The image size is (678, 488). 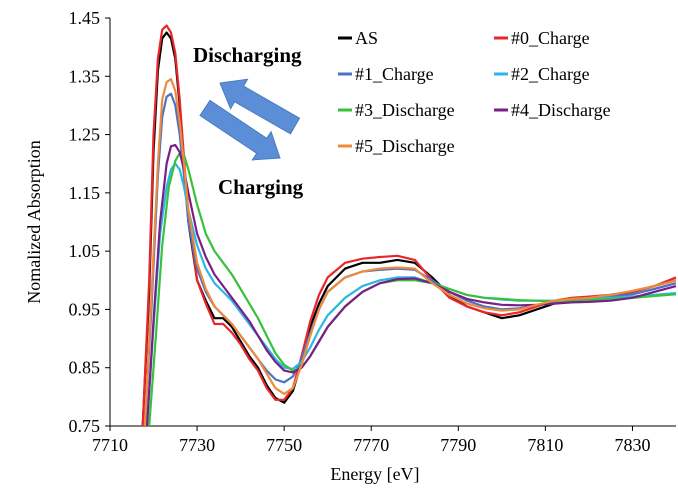 I want to click on annotation-charging: Charging, so click(x=261, y=187).